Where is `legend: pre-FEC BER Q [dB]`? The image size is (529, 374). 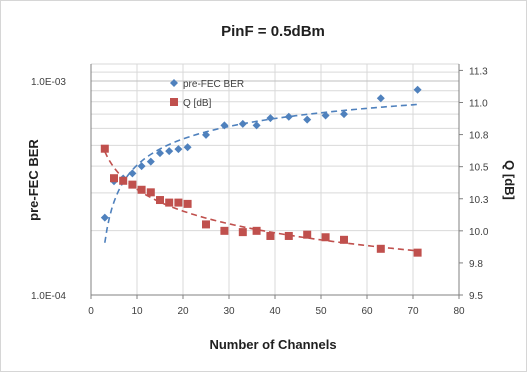
legend: pre-FEC BER Q [dB] is located at coordinates (207, 94).